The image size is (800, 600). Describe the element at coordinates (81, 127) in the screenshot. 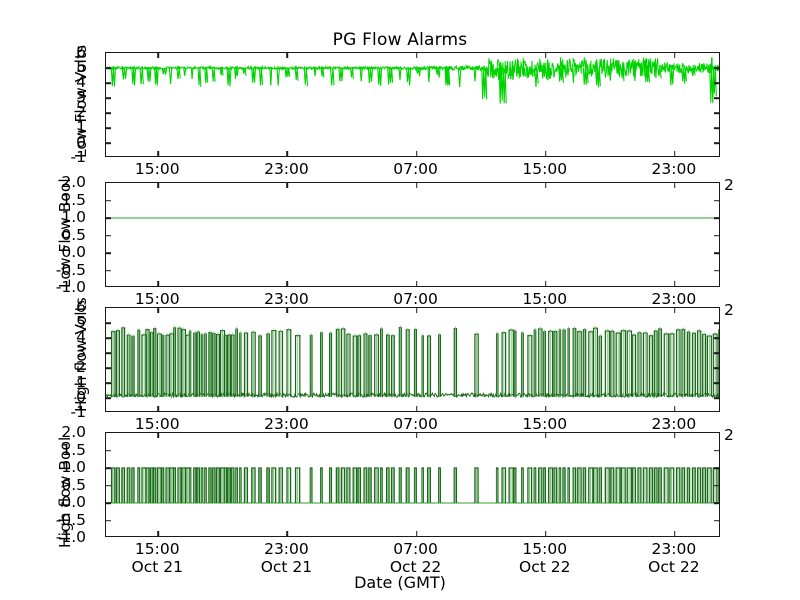

I see `ytick-label: 1` at that location.